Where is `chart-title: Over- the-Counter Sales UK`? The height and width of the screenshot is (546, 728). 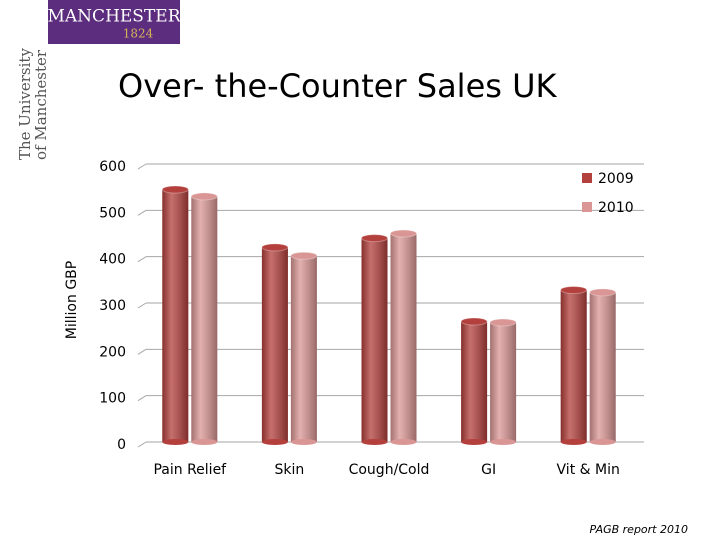 chart-title: Over- the-Counter Sales UK is located at coordinates (338, 86).